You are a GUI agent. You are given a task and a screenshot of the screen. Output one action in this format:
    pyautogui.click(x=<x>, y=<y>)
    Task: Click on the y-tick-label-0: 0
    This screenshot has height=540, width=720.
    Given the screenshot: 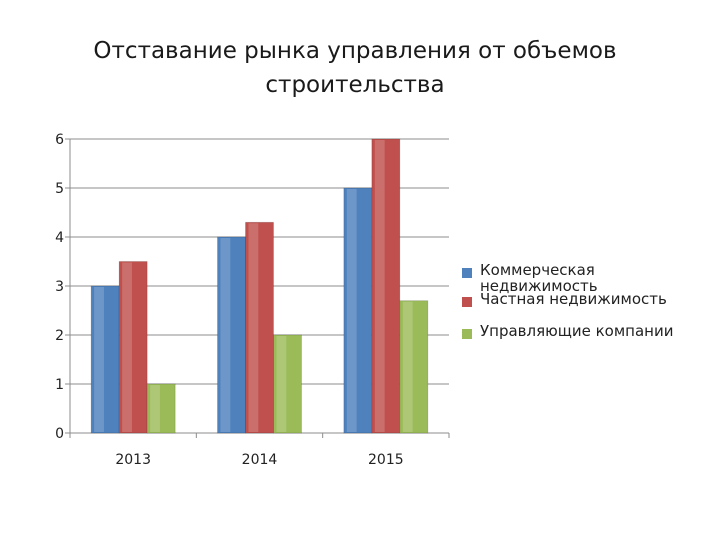 What is the action you would take?
    pyautogui.click(x=59, y=434)
    